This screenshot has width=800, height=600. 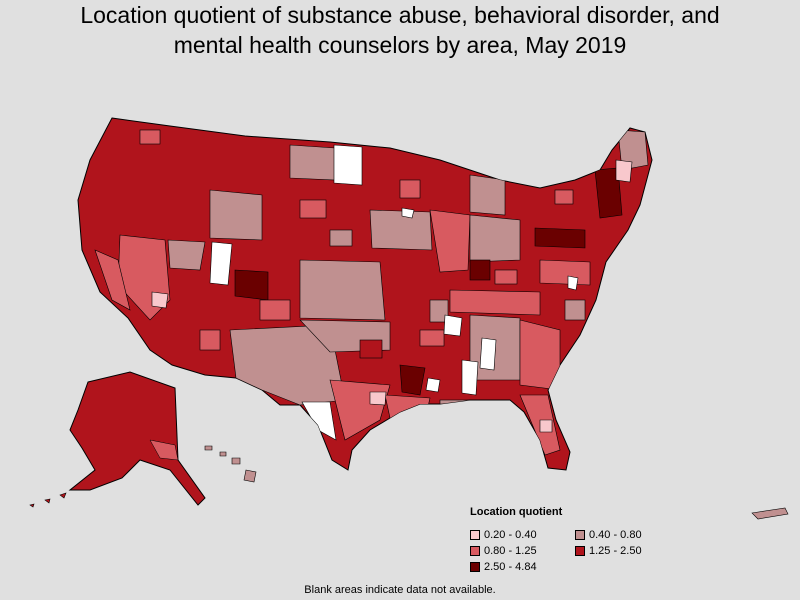 I want to click on region-mississippi-dark, so click(x=412, y=380).